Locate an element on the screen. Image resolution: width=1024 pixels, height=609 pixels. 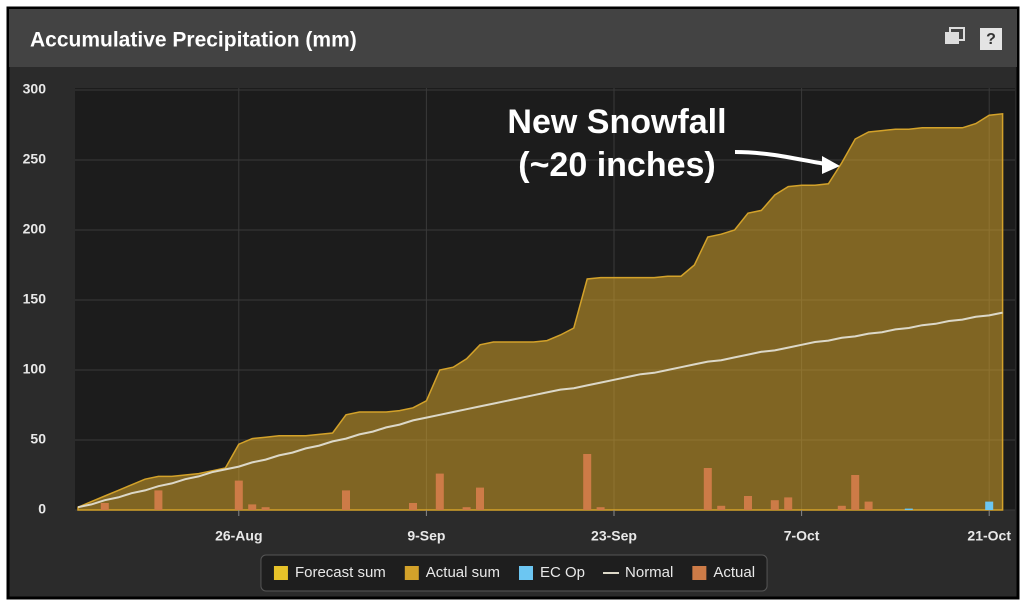
legend-label: Forecast sum is located at coordinates (340, 572).